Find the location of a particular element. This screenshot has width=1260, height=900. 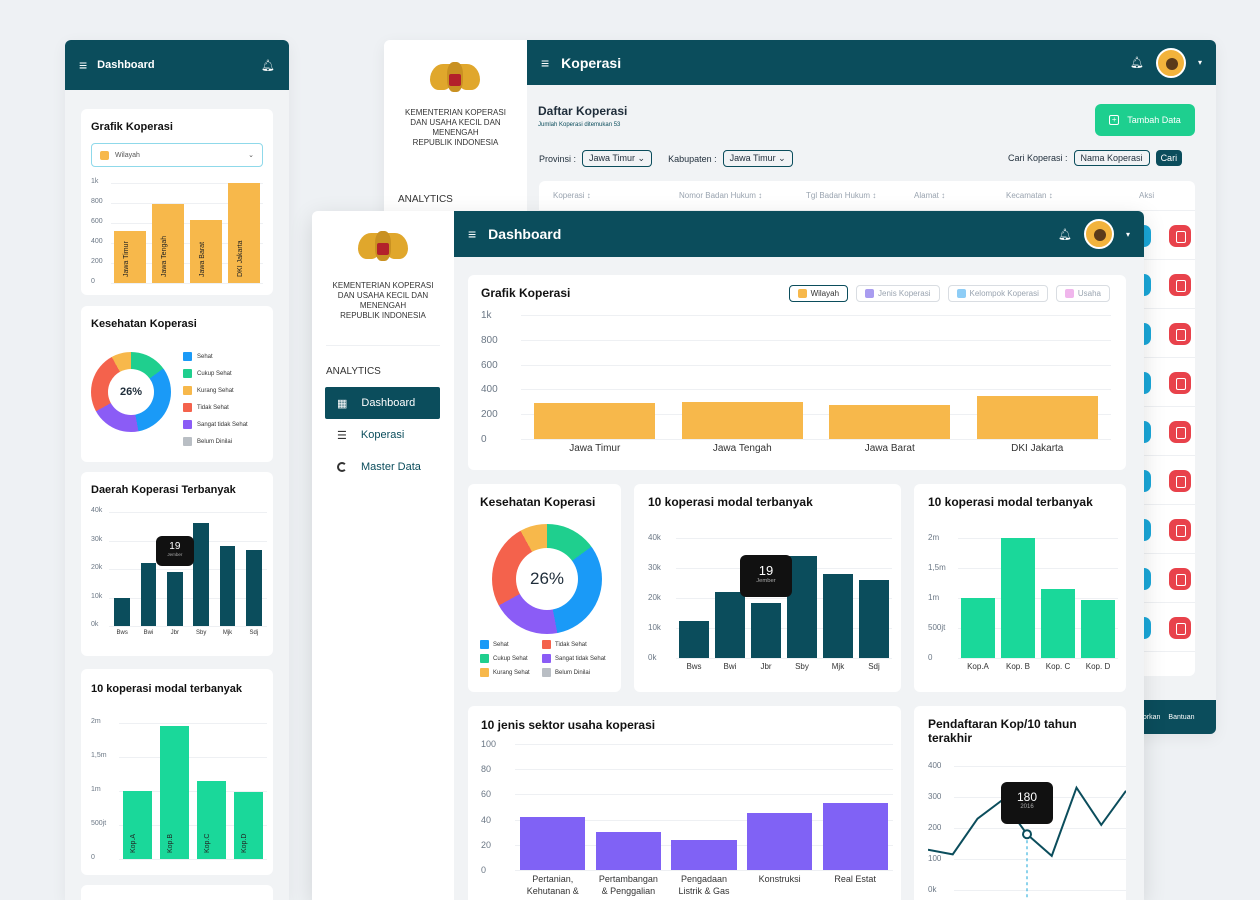

footer-link-bantuan: Bantuan is located at coordinates (1181, 717).